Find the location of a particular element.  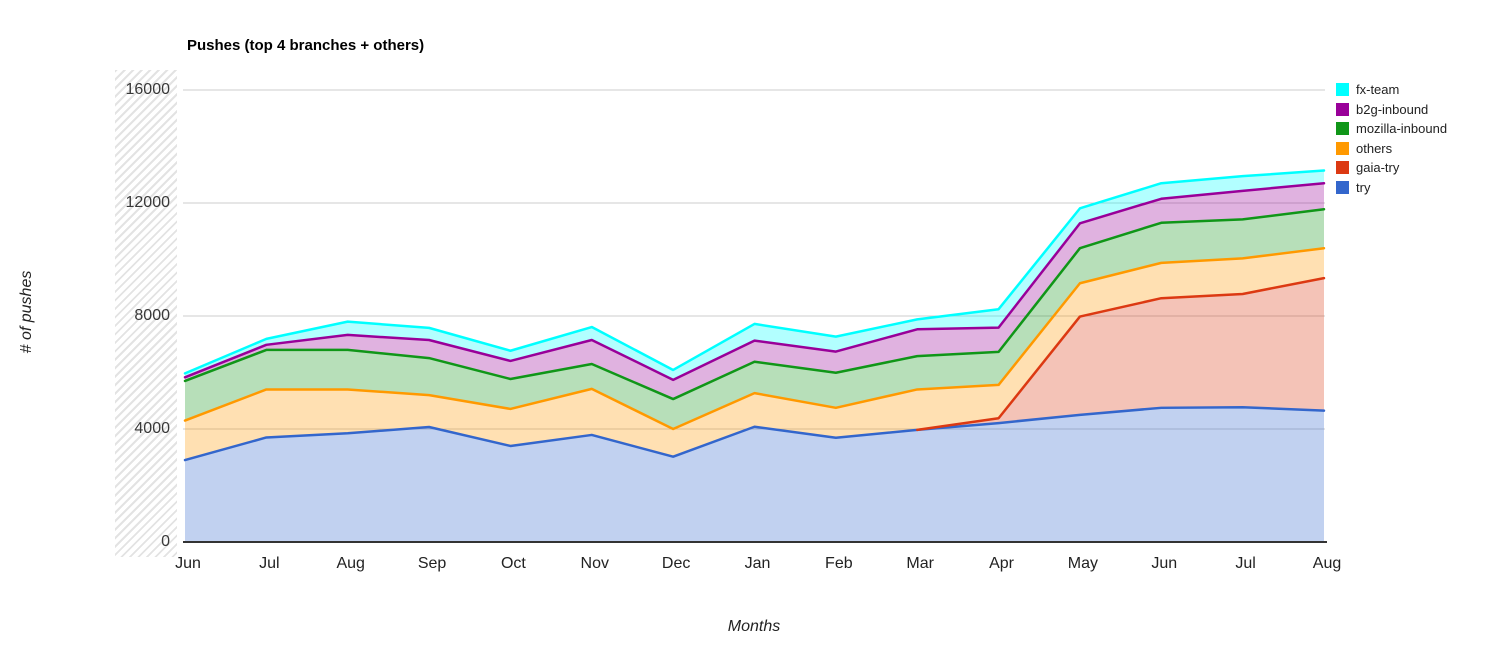

legend-swatch-others is located at coordinates (1342, 148).